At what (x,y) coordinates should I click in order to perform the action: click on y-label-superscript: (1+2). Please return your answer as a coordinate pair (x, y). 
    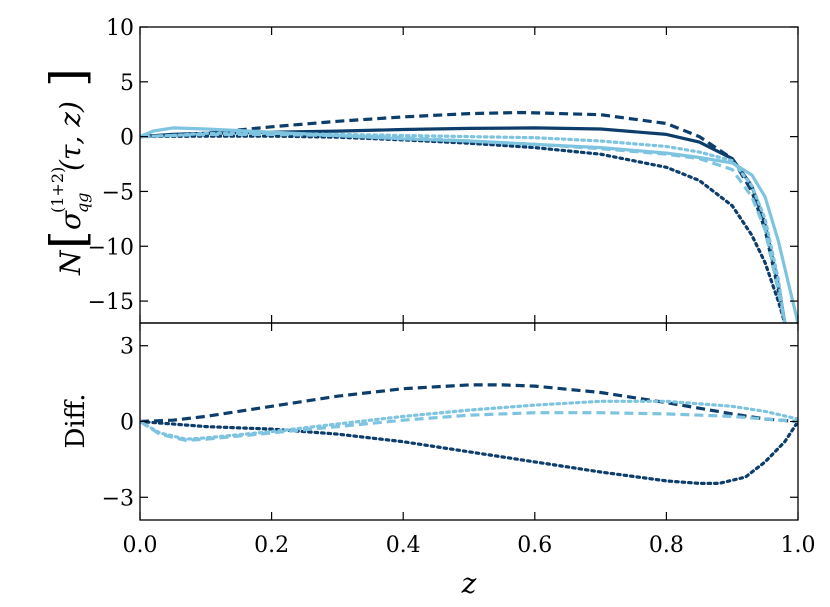
    Looking at the image, I should click on (57, 190).